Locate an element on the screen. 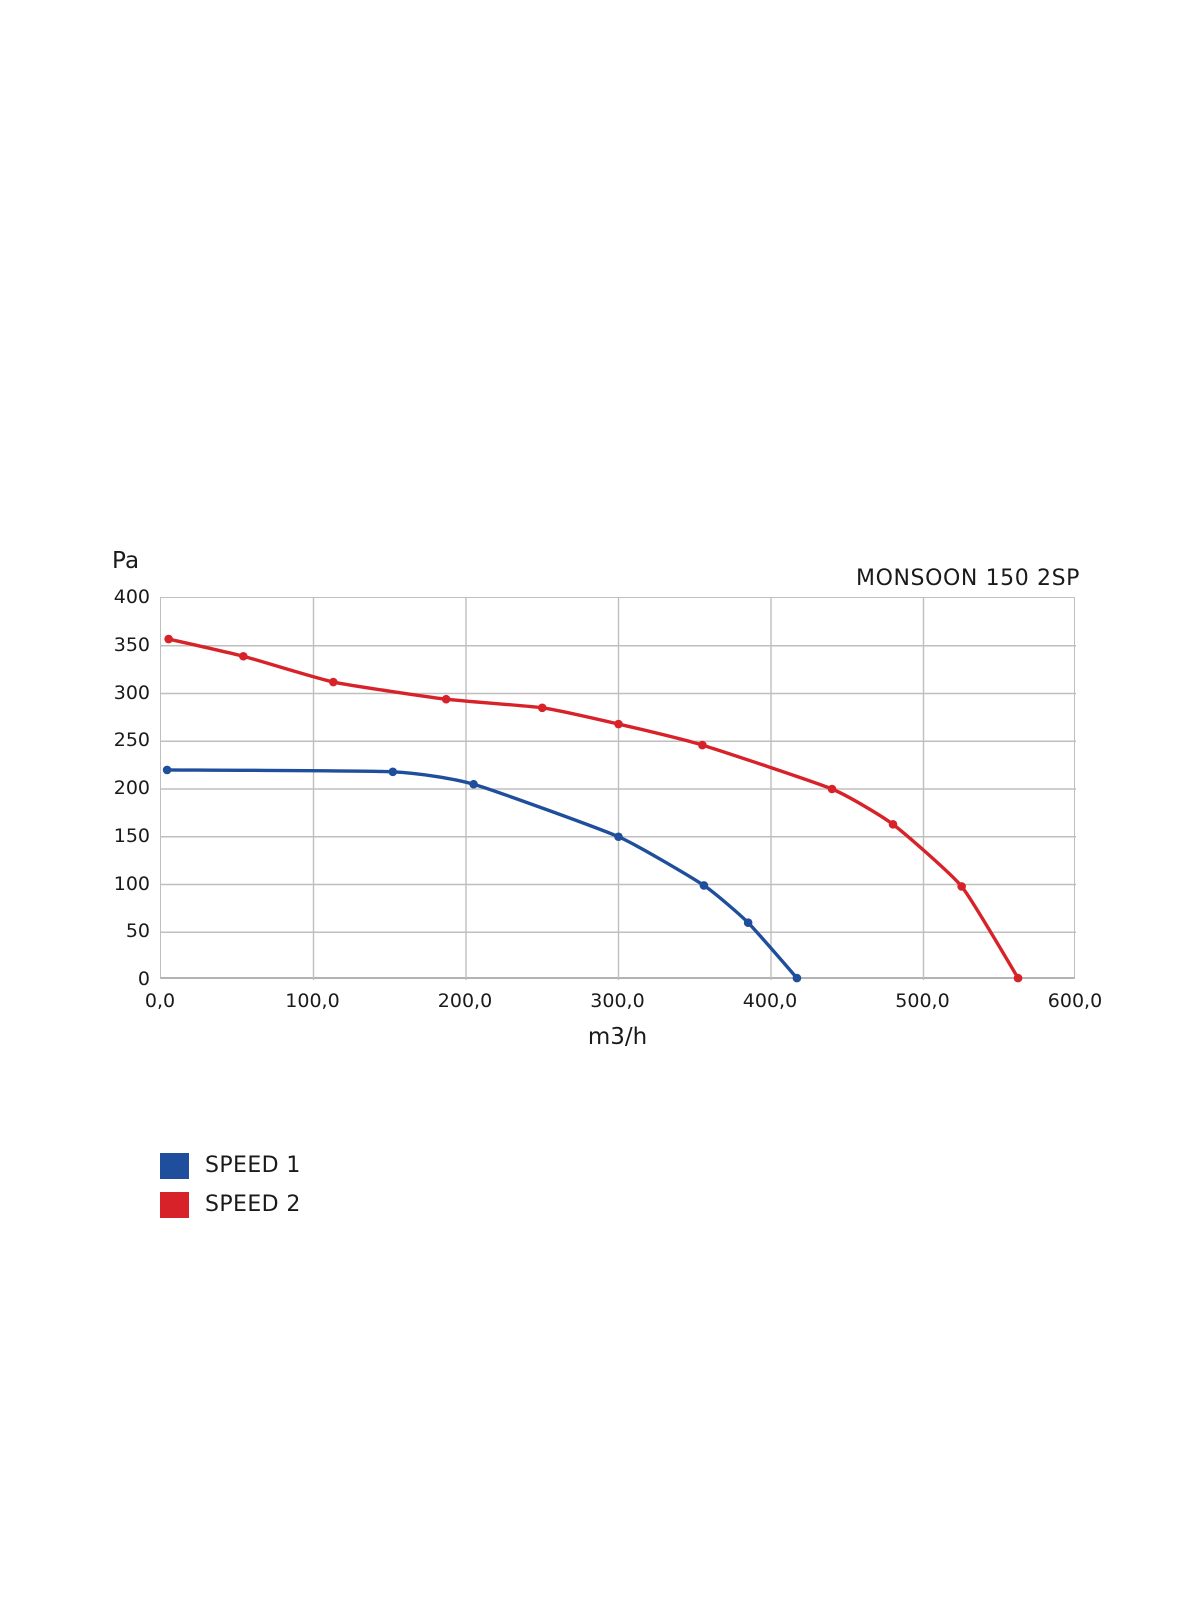 The height and width of the screenshot is (1600, 1200). y-axis-tick-labels: 0 50 100 150 200 250 300 350 400 is located at coordinates (120, 788).